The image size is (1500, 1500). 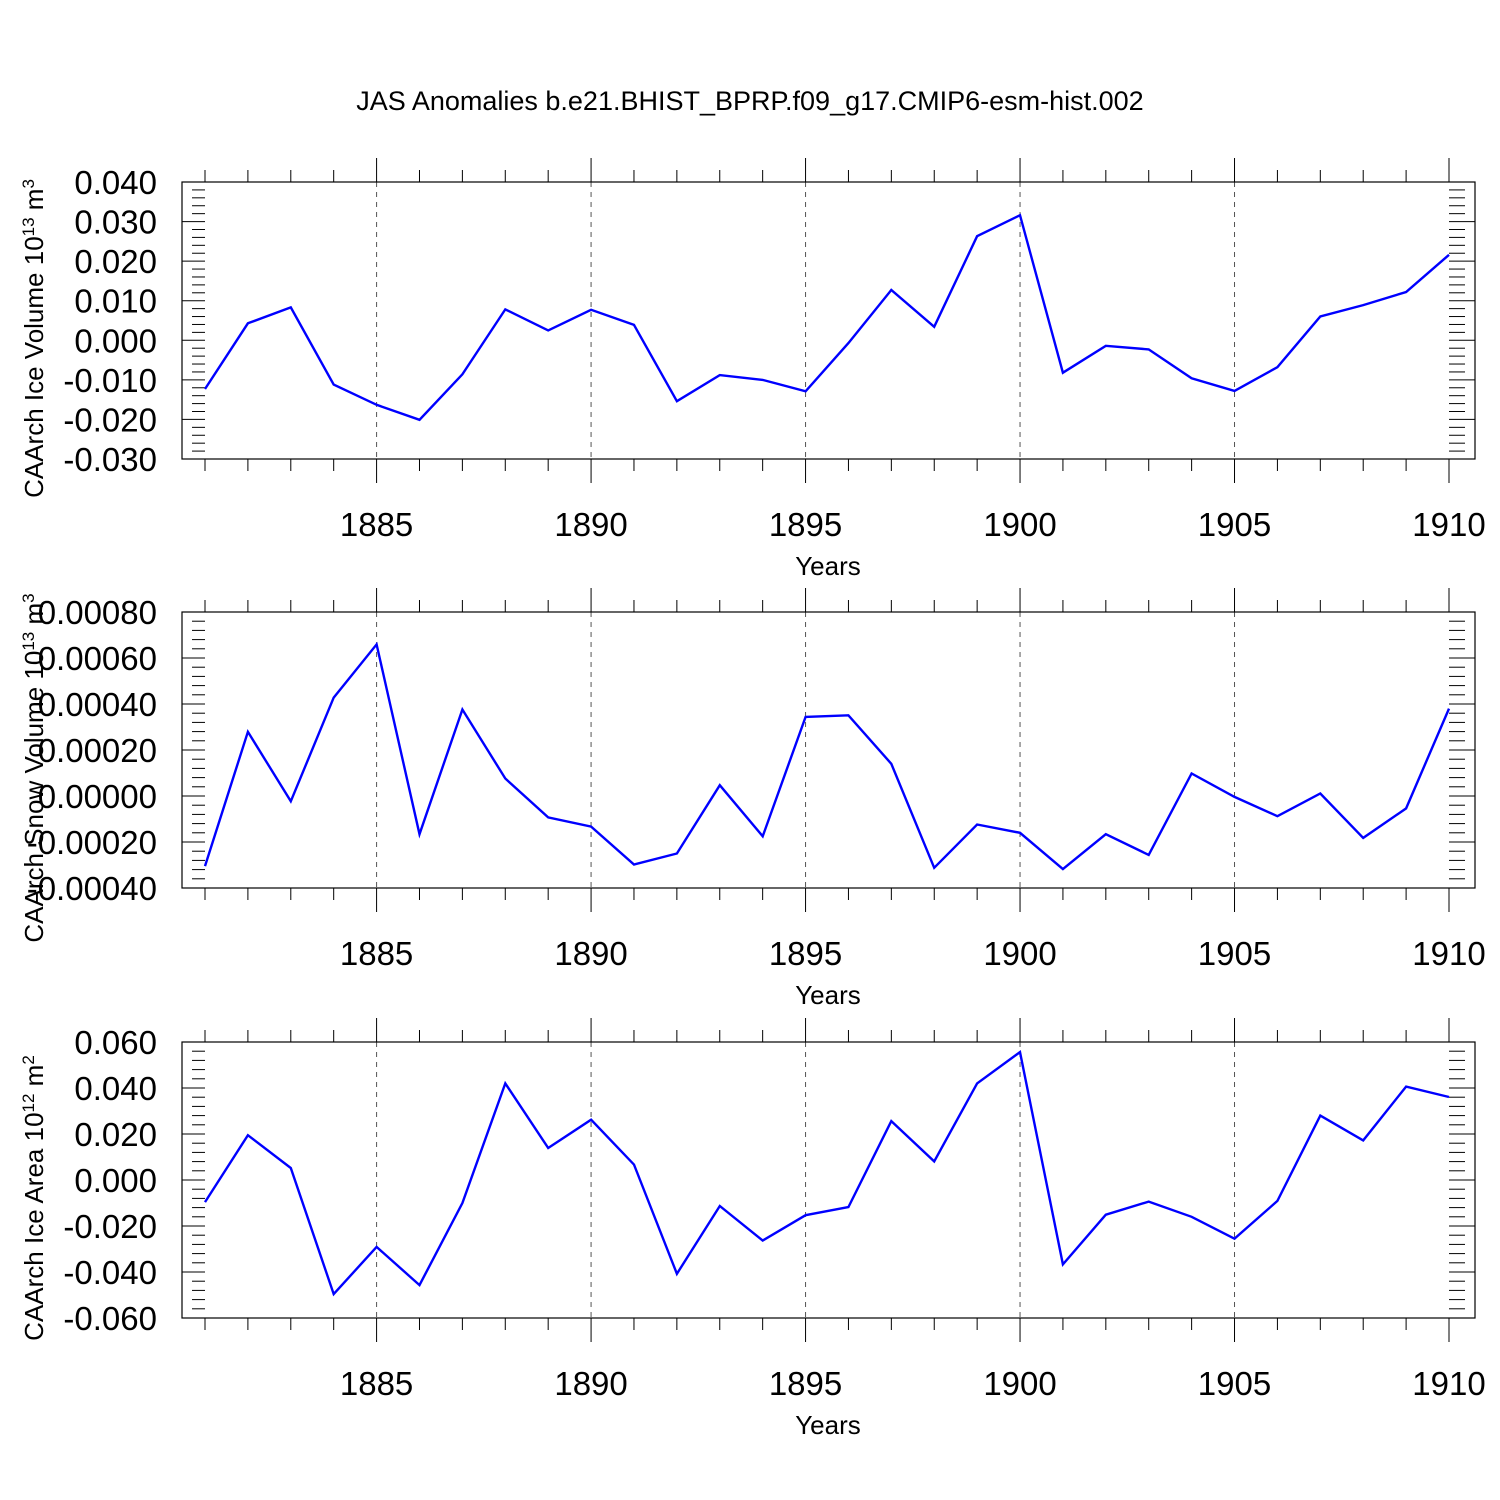 I want to click on y-tick-label: 0.00060, so click(x=97, y=658).